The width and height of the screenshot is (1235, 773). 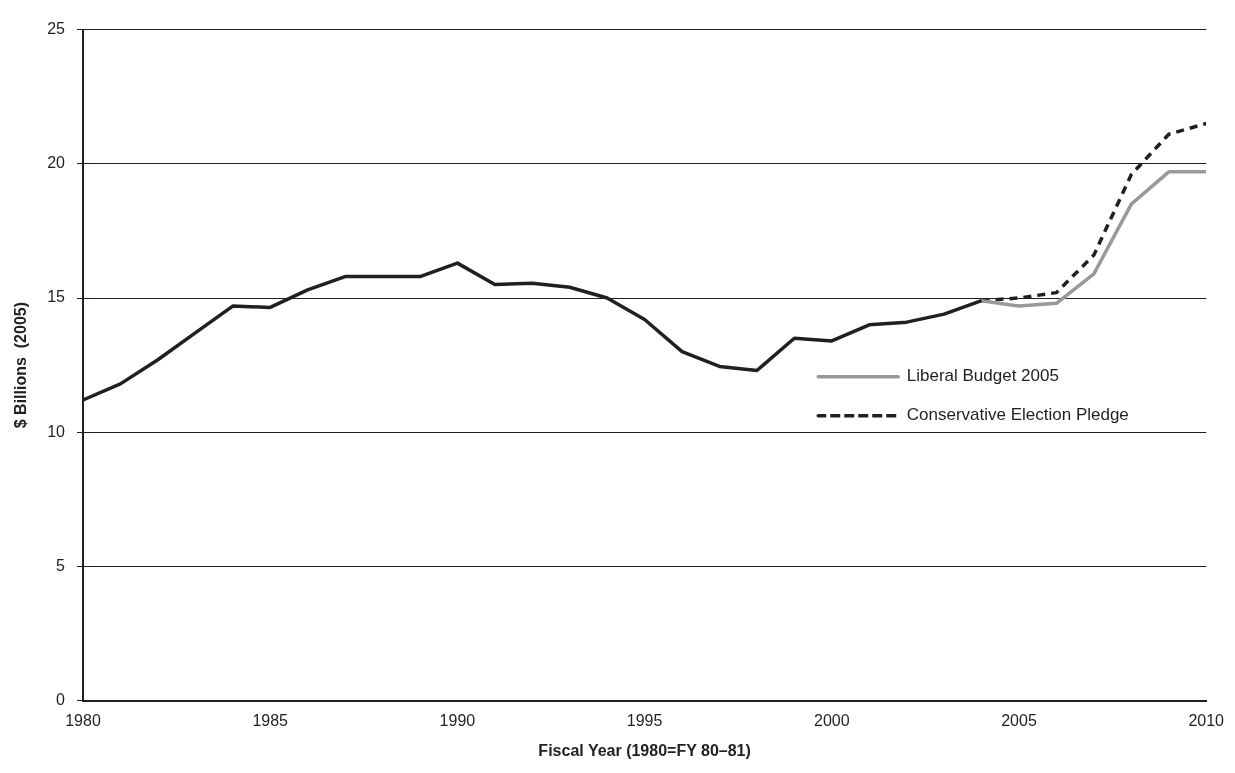 What do you see at coordinates (644, 720) in the screenshot?
I see `x-tick-label: 1995` at bounding box center [644, 720].